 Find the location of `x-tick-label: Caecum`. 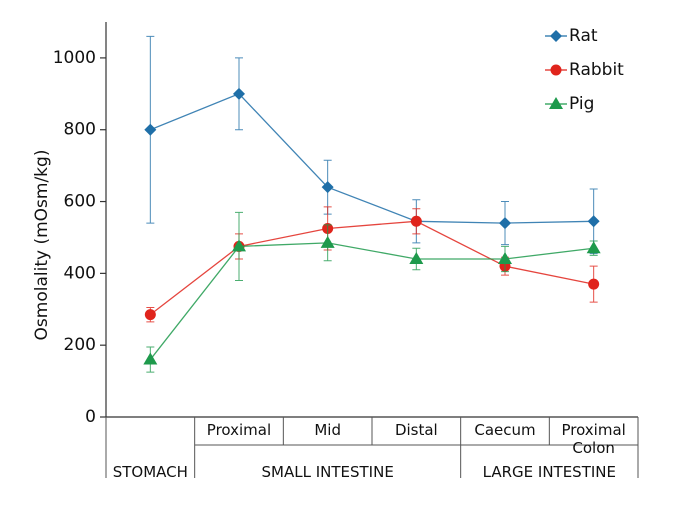

x-tick-label: Caecum is located at coordinates (505, 430).